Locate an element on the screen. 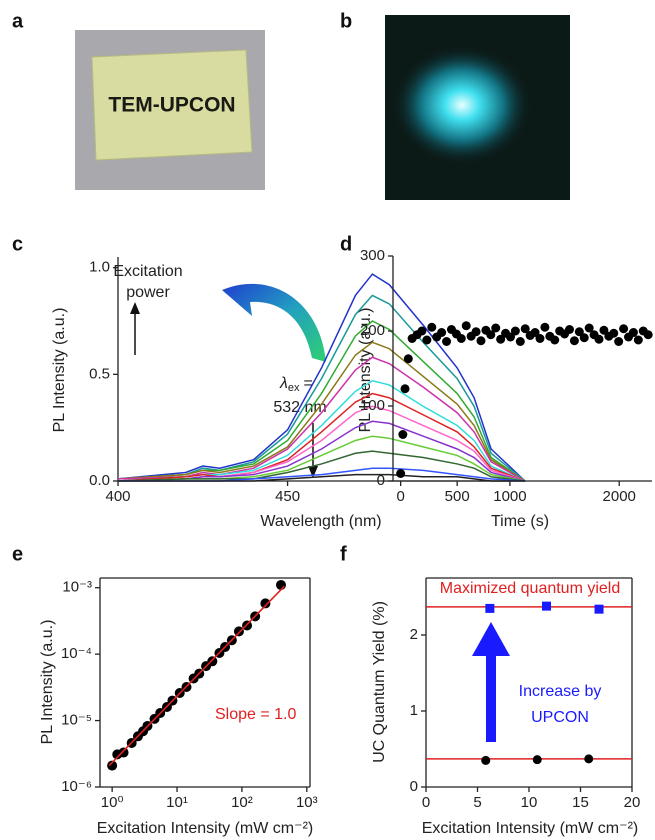 The width and height of the screenshot is (655, 840). y-tick-label: 1.0 is located at coordinates (99, 267).